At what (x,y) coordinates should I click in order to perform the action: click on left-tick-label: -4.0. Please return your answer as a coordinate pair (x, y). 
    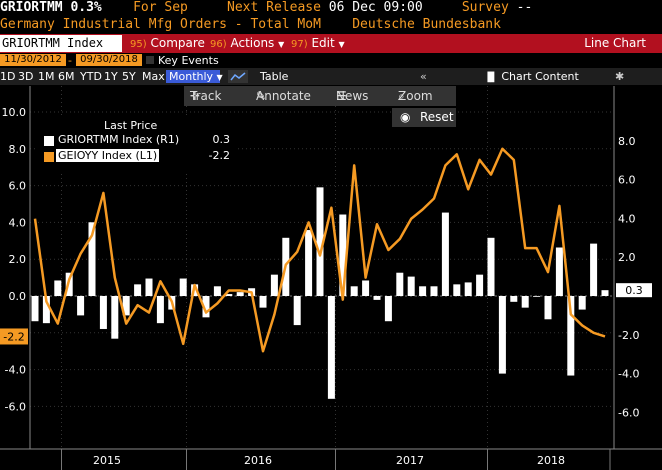
    Looking at the image, I should click on (15, 370).